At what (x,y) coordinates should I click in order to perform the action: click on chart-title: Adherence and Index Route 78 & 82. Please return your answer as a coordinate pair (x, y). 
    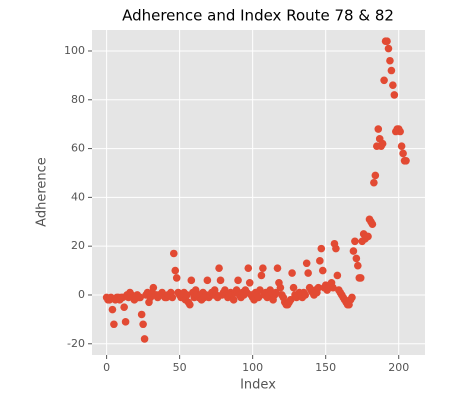
    Looking at the image, I should click on (258, 16).